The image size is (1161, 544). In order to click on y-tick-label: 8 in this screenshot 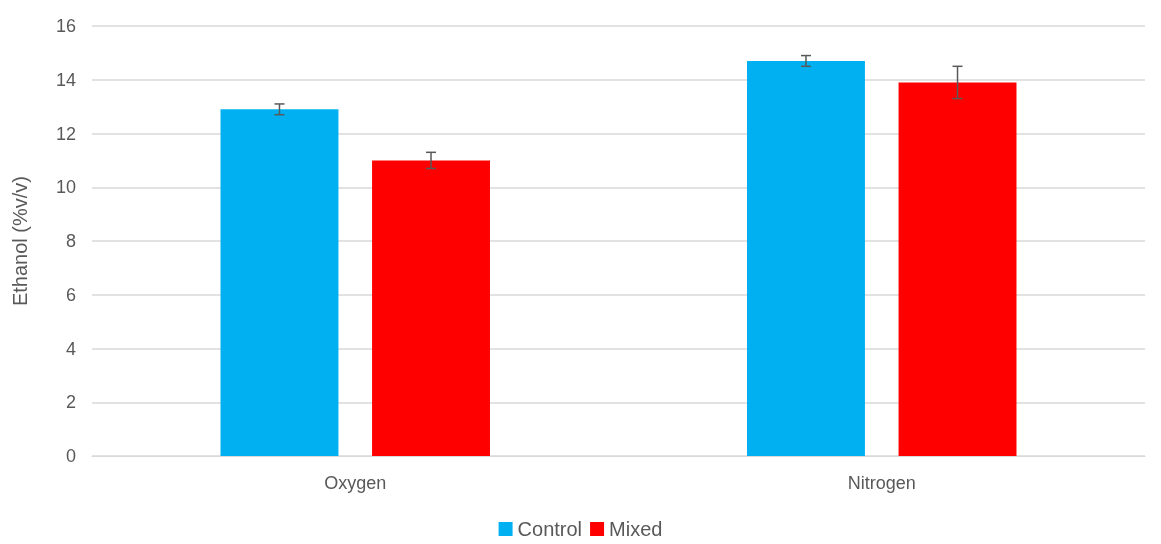, I will do `click(70, 241)`.